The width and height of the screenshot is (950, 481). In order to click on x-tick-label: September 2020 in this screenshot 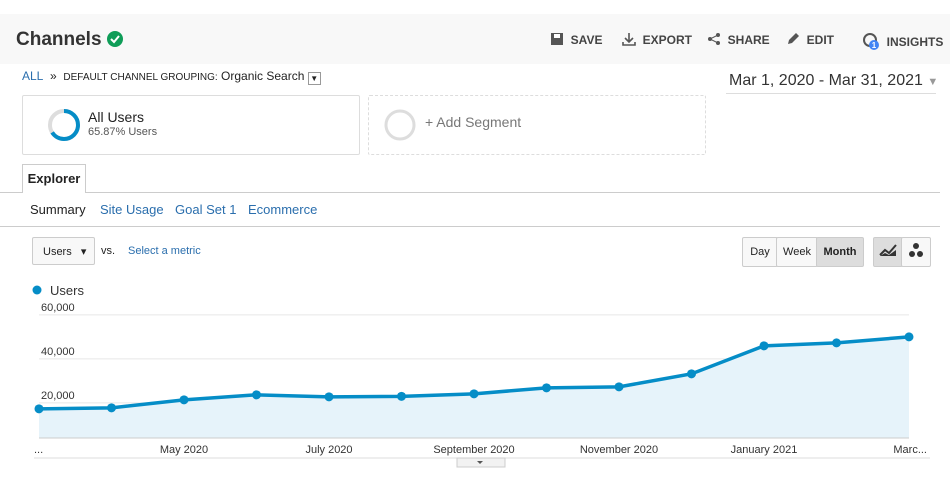, I will do `click(473, 450)`.